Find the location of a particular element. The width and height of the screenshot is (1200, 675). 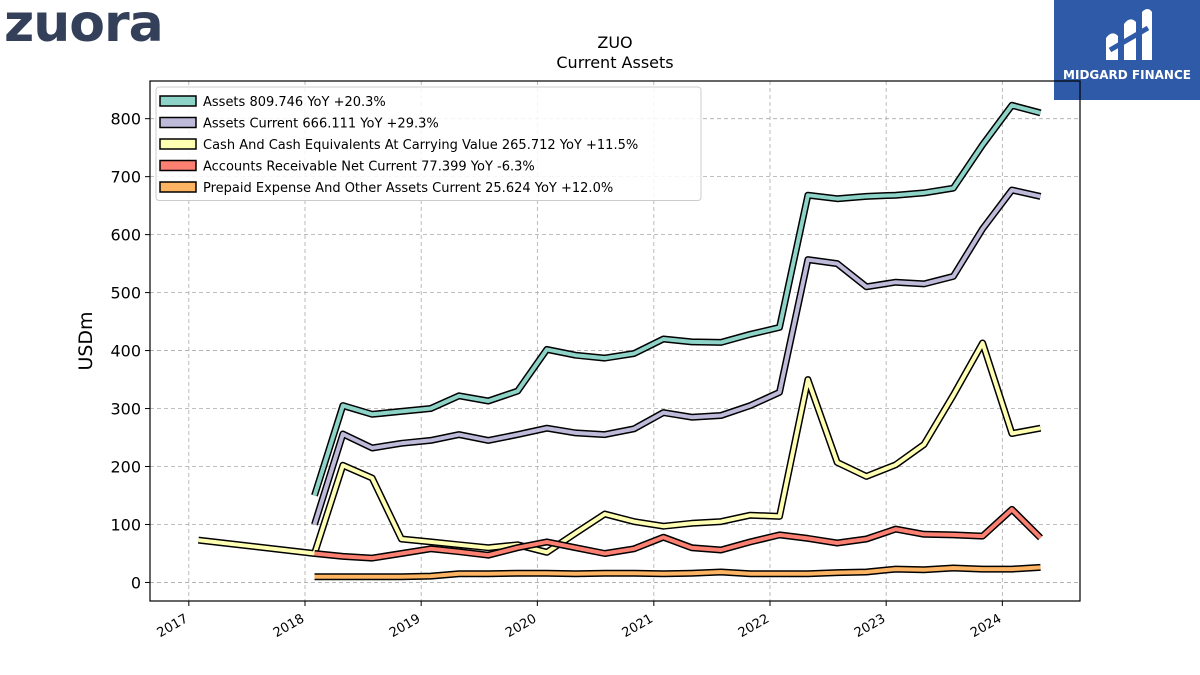

legend-entry: Assets Current 666.111 YoY +29.3% is located at coordinates (321, 124).